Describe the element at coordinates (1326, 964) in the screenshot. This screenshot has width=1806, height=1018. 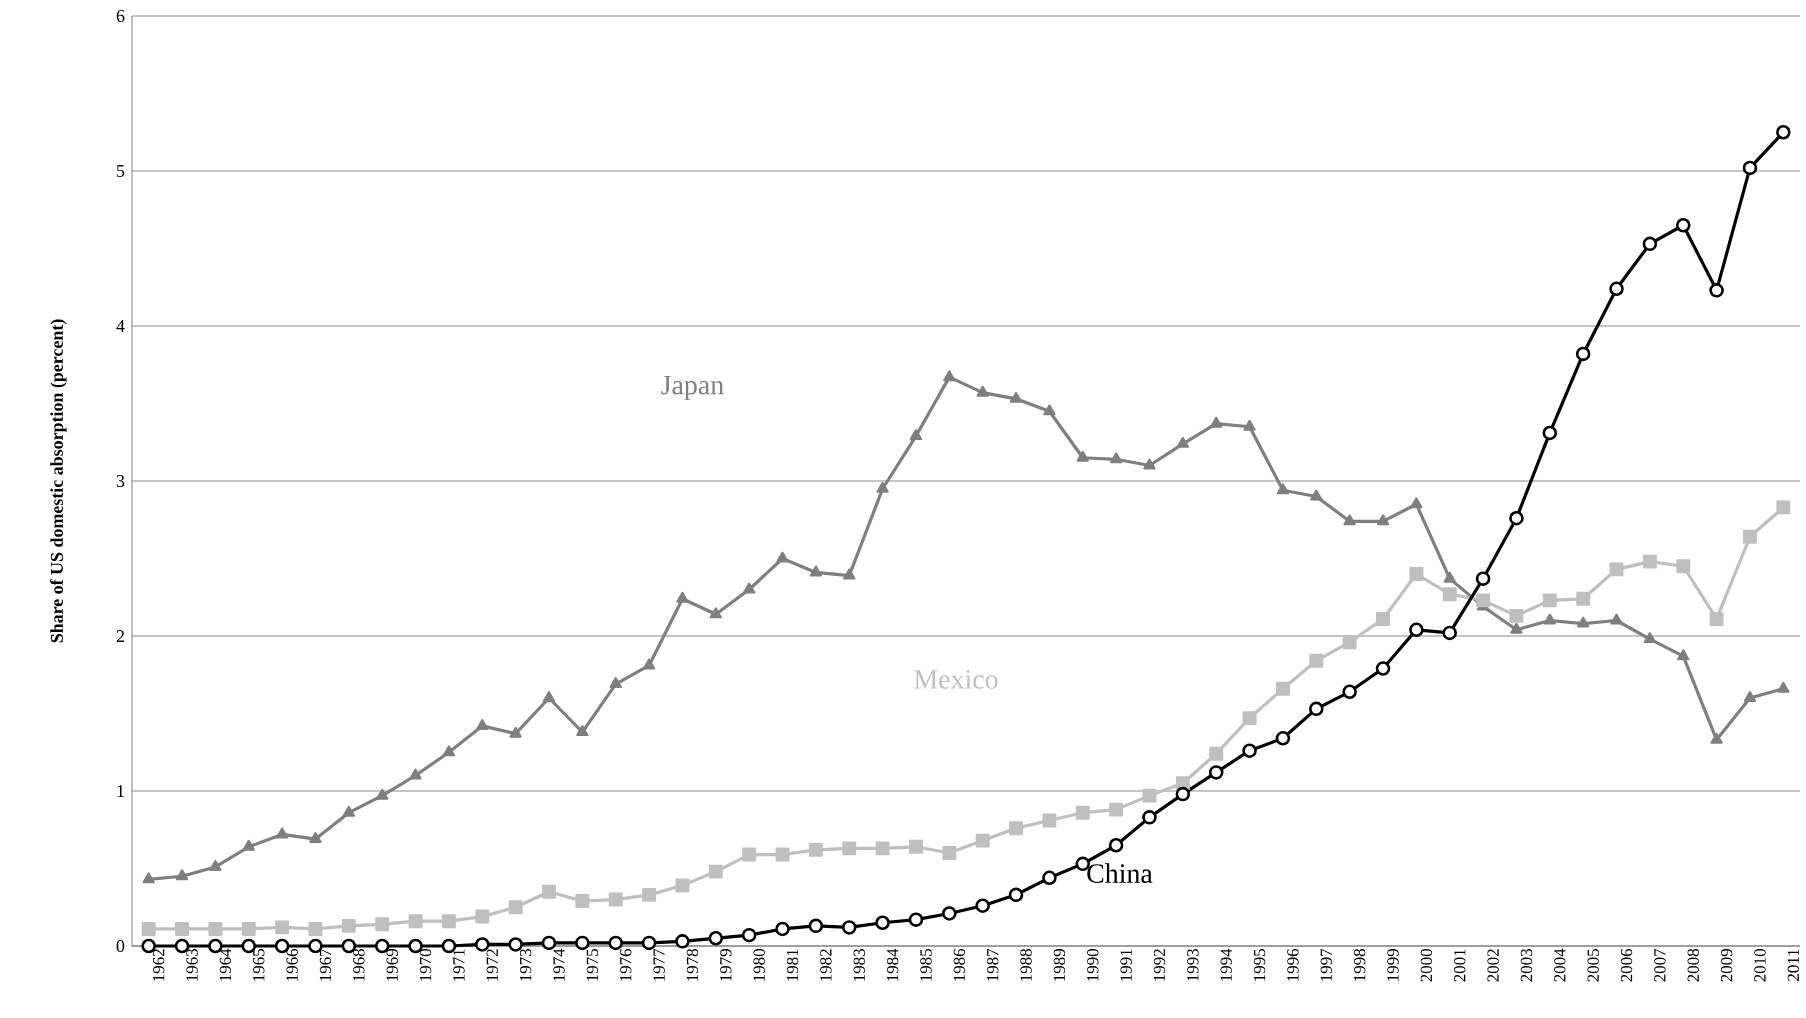
I see `x-tick-label: 1997` at that location.